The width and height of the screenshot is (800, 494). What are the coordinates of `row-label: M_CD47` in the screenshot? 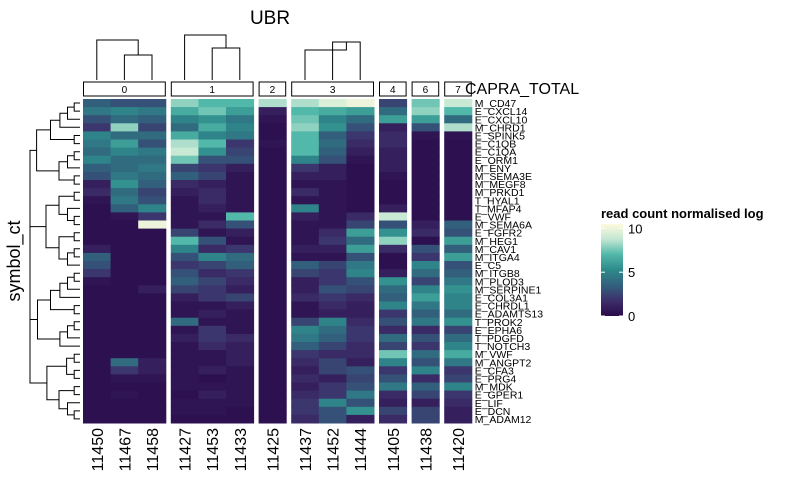 It's located at (496, 104).